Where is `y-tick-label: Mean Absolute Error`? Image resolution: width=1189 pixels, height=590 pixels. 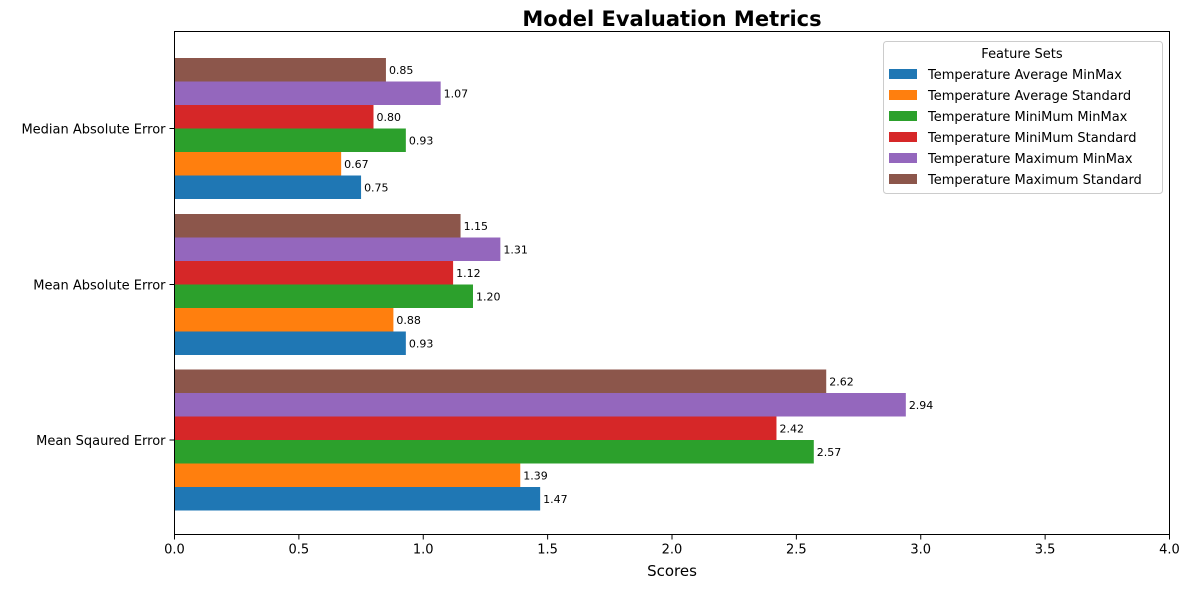
y-tick-label: Mean Absolute Error is located at coordinates (99, 286).